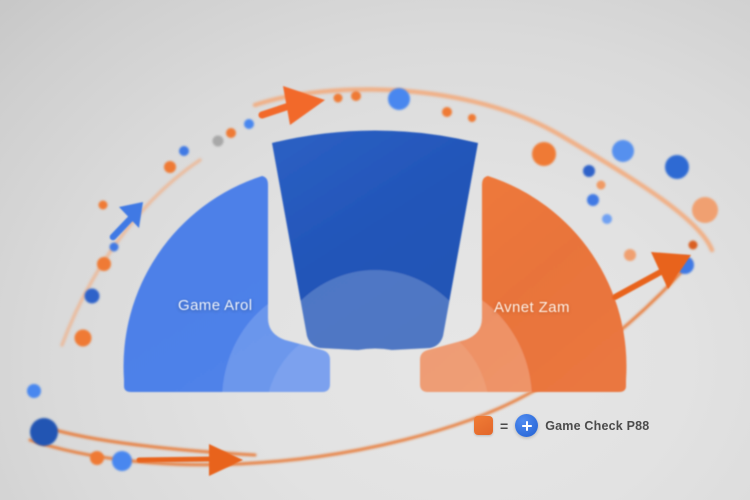 The width and height of the screenshot is (750, 500). I want to click on dot-orange-upper, so click(231, 133).